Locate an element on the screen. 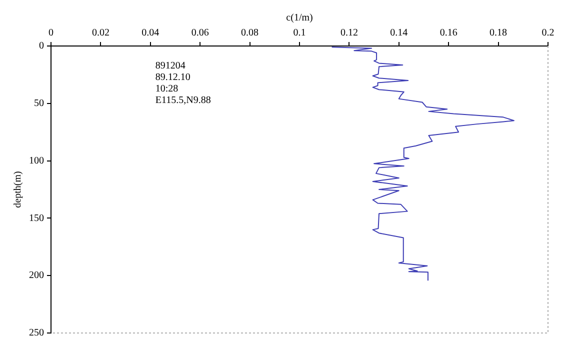  y-tick-label: 50 is located at coordinates (39, 104).